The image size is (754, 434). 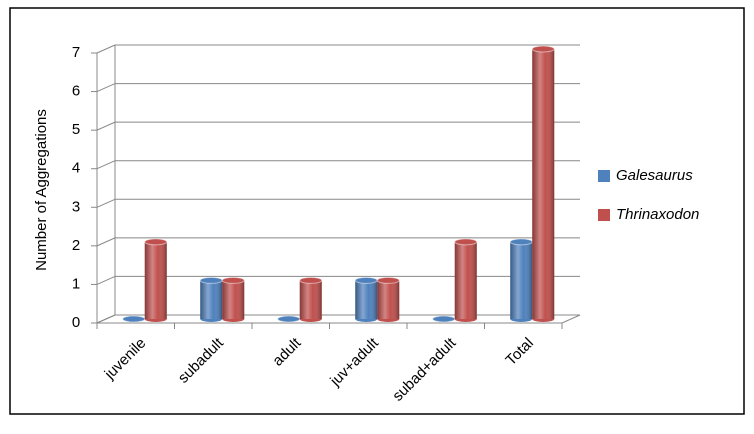 I want to click on y-tick-label: 1, so click(x=76, y=283).